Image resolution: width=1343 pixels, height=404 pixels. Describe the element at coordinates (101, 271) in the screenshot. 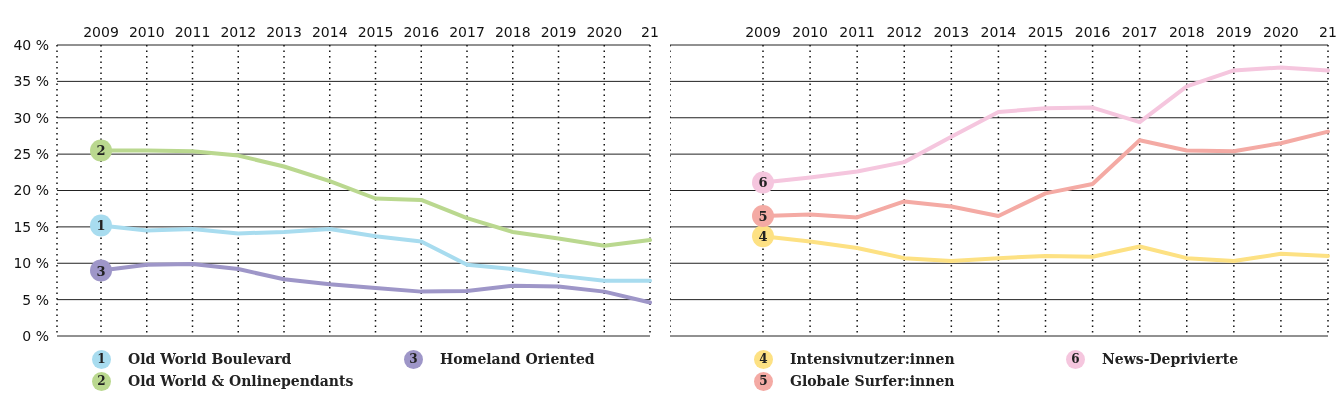

I see `annotation: 3` at that location.